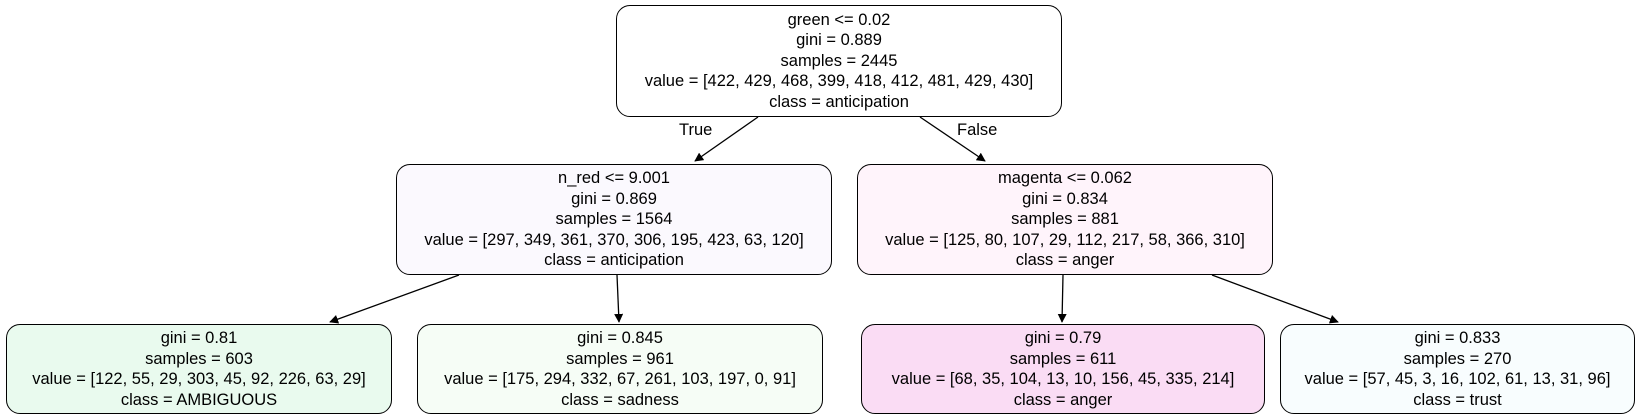 The image size is (1641, 419). I want to click on node-gini: gini = 0.869, so click(614, 198).